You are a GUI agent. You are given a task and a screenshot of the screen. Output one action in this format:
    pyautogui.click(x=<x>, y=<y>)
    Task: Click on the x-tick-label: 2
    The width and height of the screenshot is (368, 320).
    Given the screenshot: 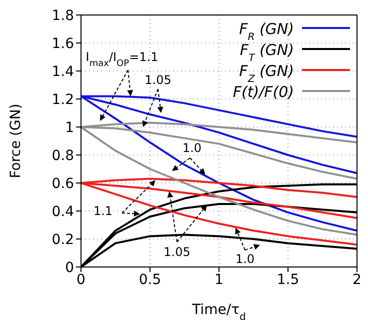 What is the action you would take?
    pyautogui.click(x=357, y=280)
    